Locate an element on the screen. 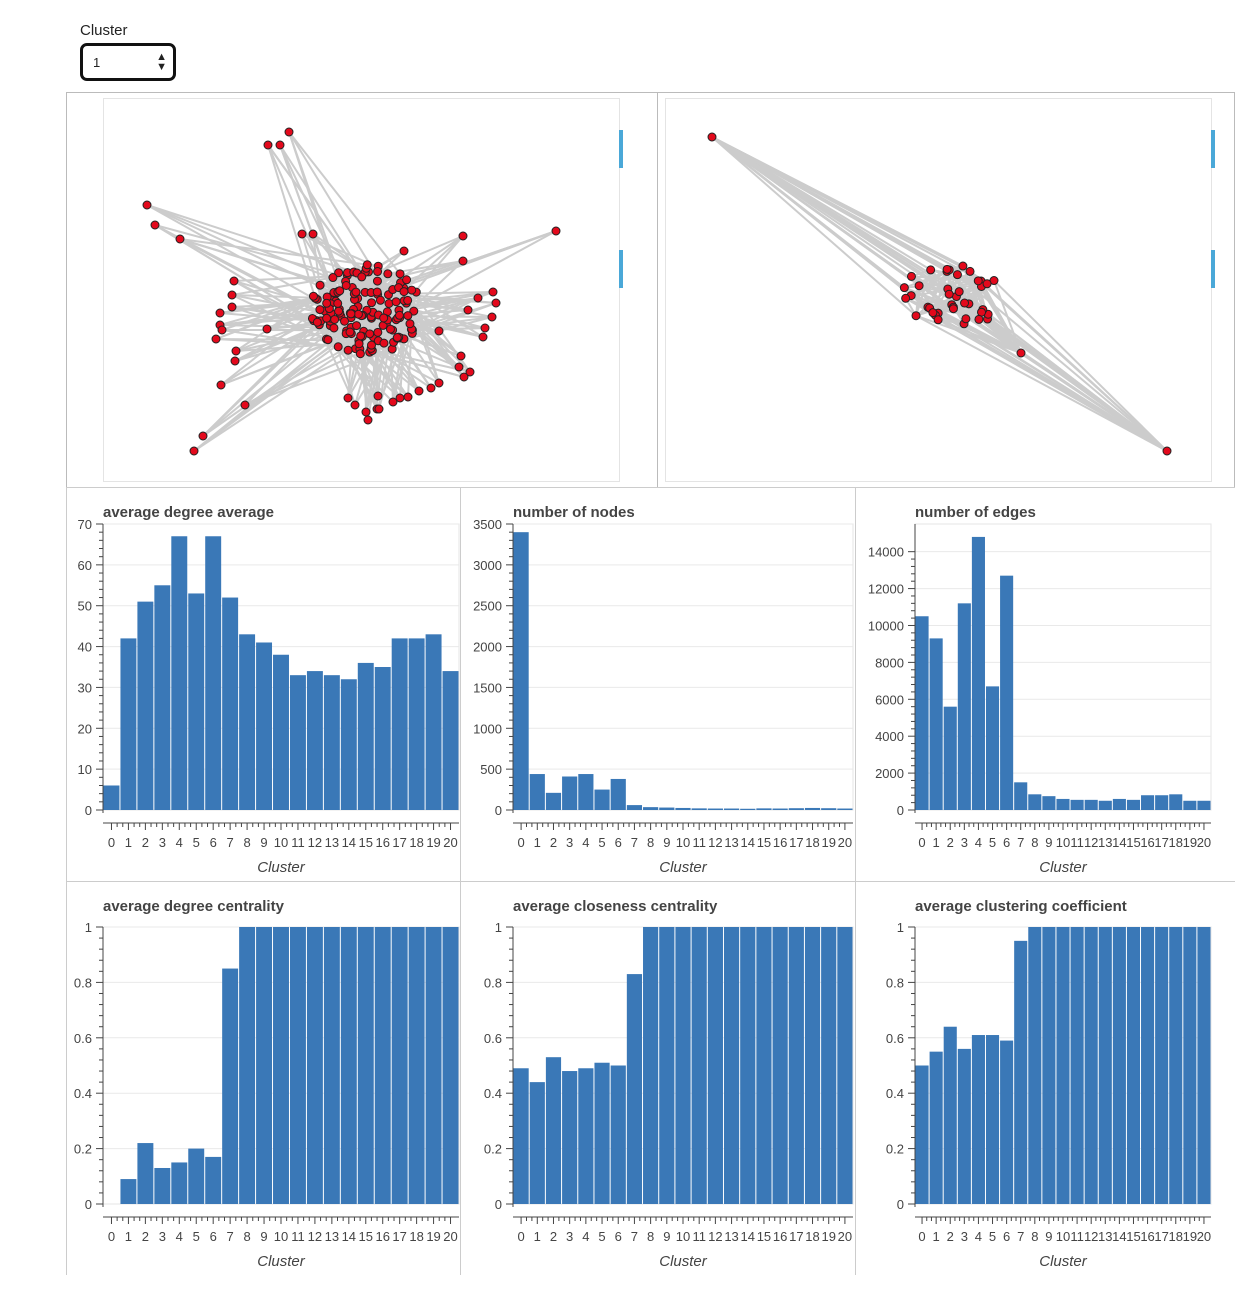 This screenshot has height=1310, width=1256. cluster-select: 1 ▲ ▼ is located at coordinates (128, 62).